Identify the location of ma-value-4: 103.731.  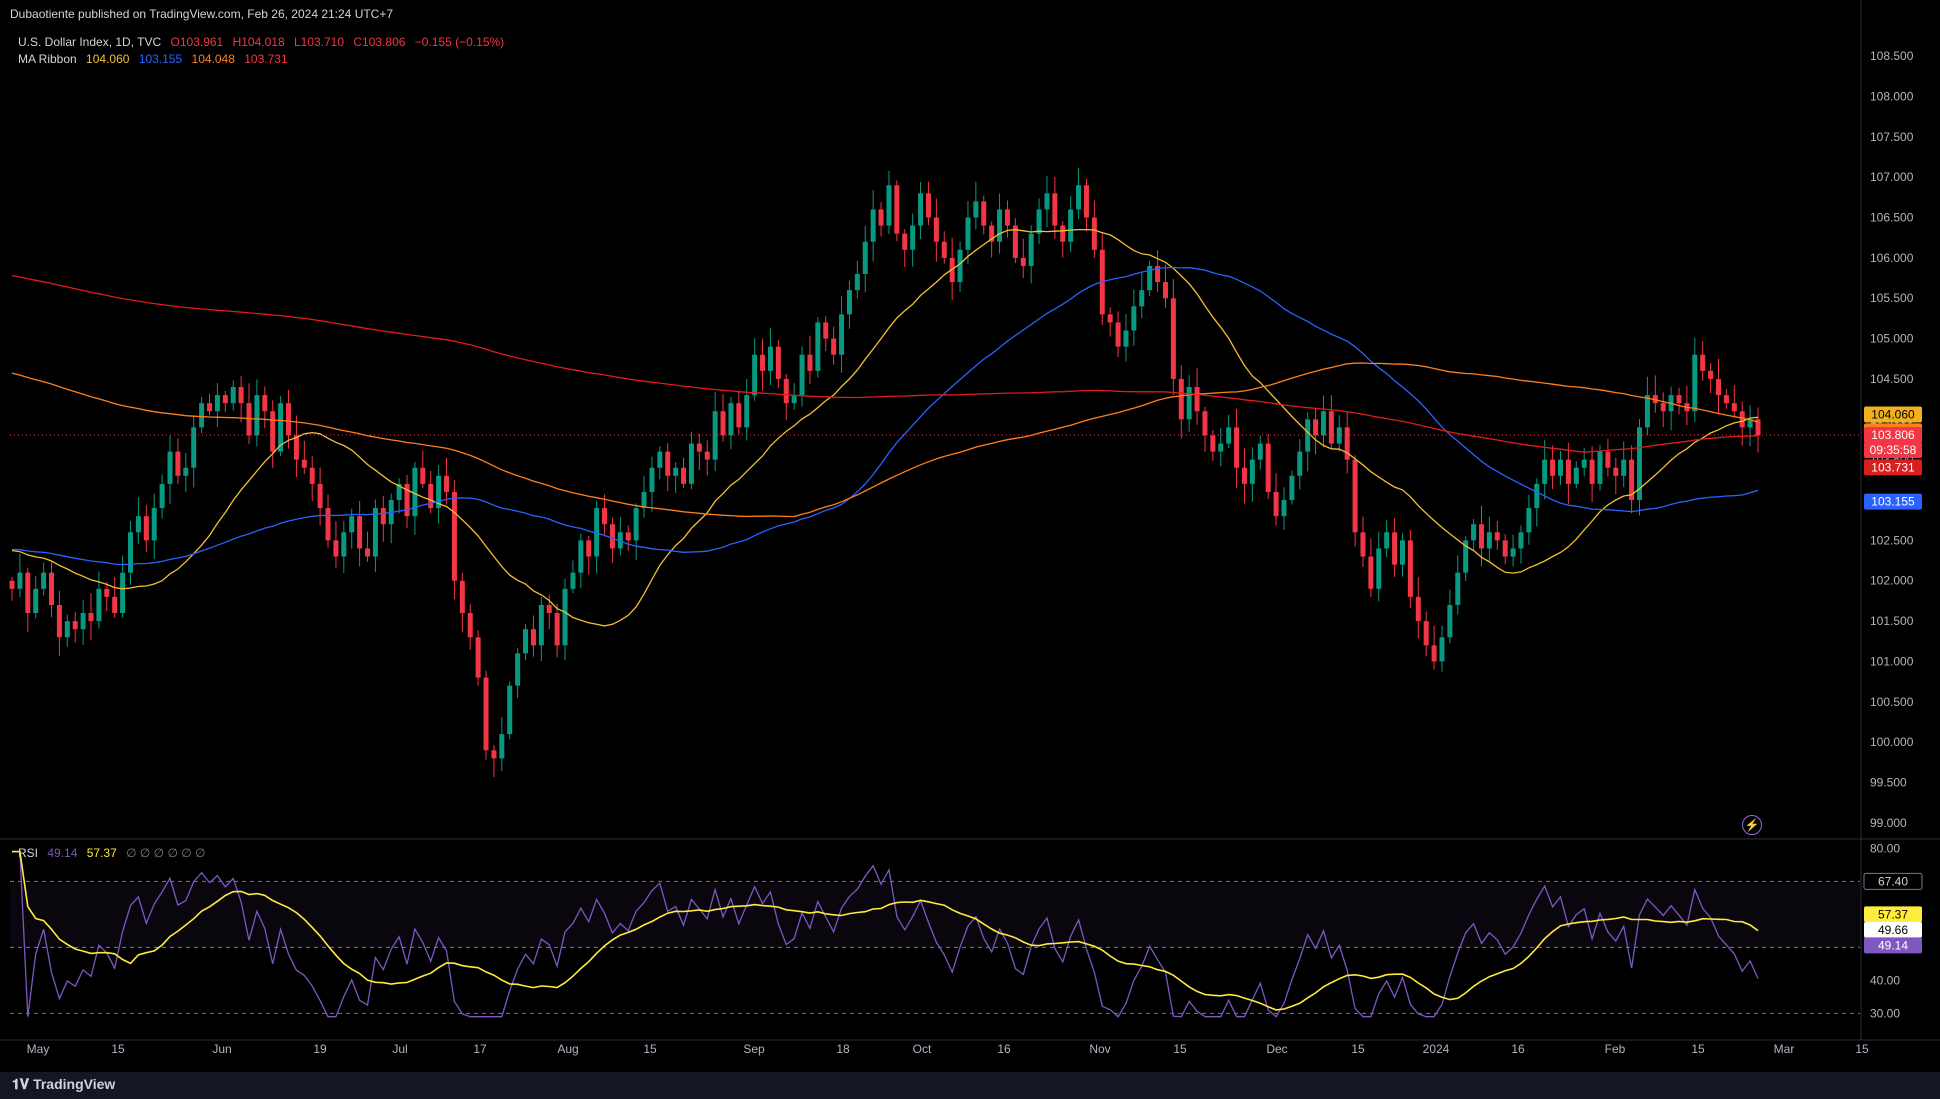
(266, 59).